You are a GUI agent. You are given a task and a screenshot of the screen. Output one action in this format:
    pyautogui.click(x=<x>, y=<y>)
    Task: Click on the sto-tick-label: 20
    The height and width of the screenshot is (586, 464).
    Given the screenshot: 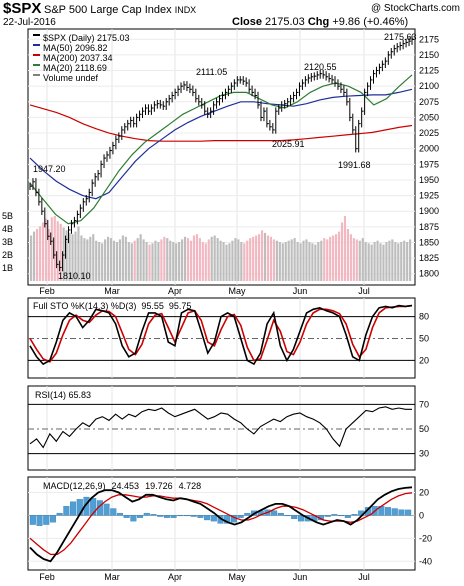 What is the action you would take?
    pyautogui.click(x=424, y=360)
    